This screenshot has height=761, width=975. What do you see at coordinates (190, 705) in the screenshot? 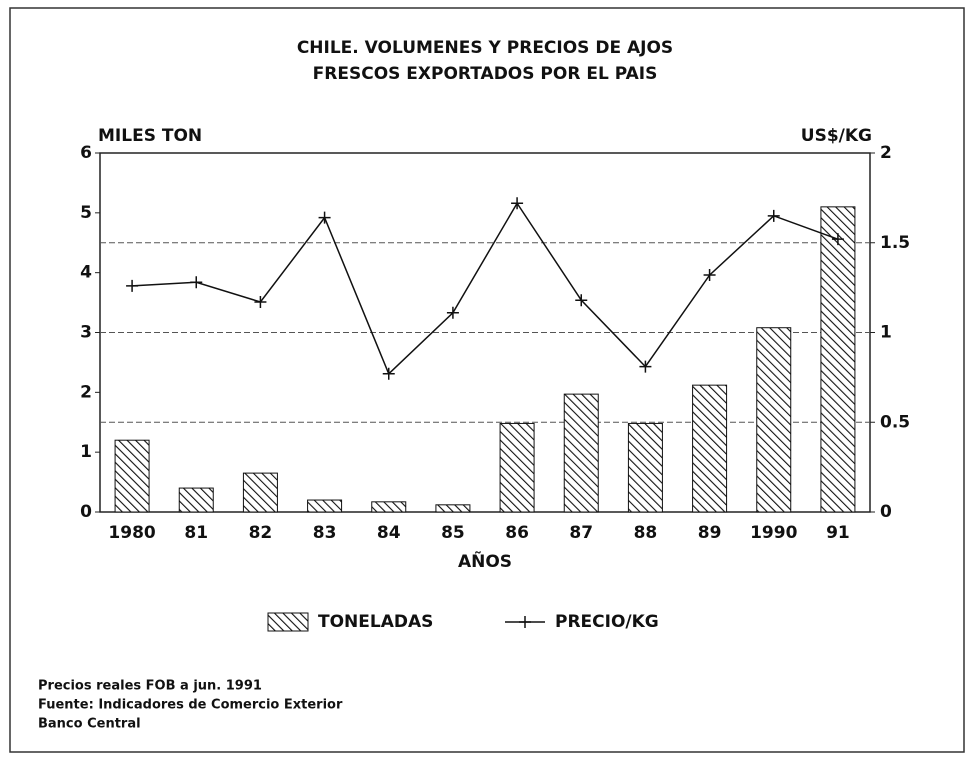
I see `note: Fuente: Indicadores de Comercio Exterior` at bounding box center [190, 705].